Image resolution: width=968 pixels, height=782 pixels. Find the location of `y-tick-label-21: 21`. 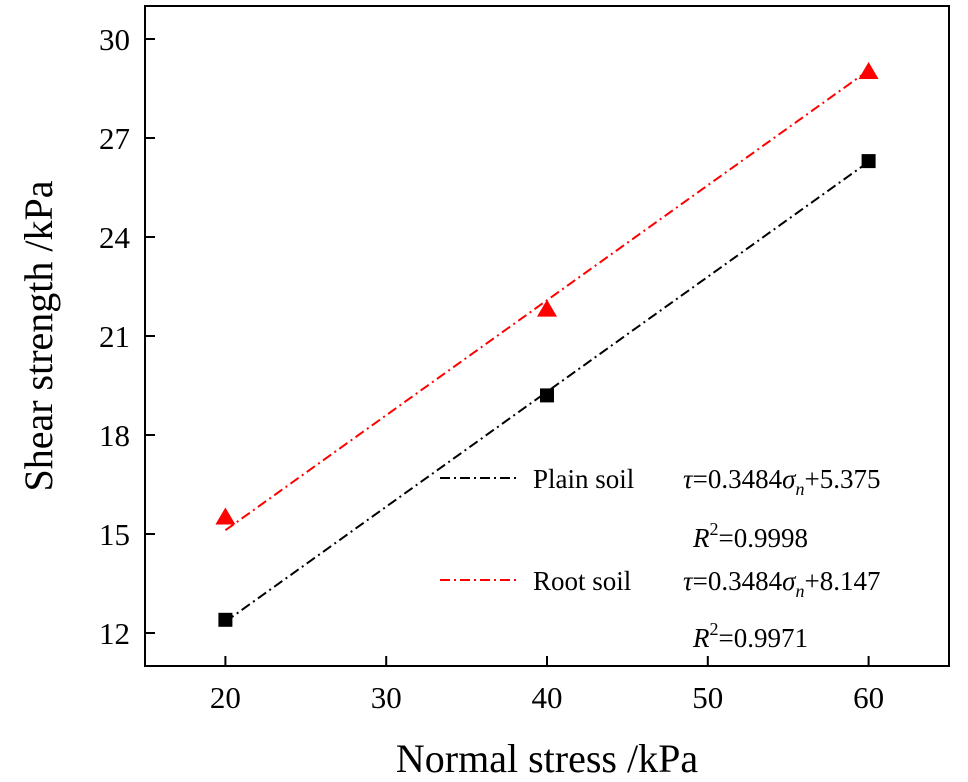

y-tick-label-21: 21 is located at coordinates (114, 336).